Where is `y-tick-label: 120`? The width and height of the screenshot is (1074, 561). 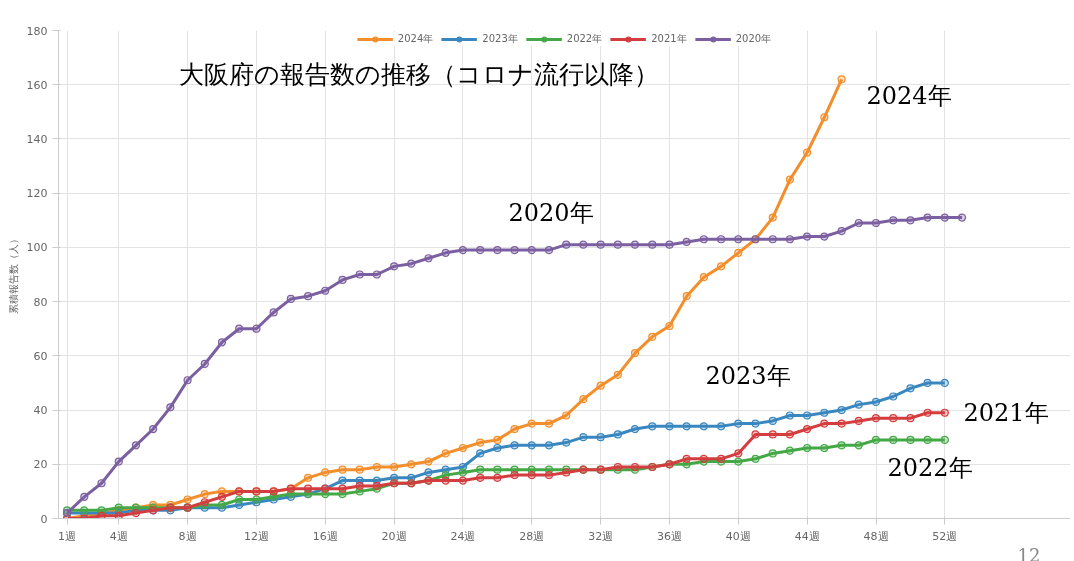
y-tick-label: 120 is located at coordinates (37, 194).